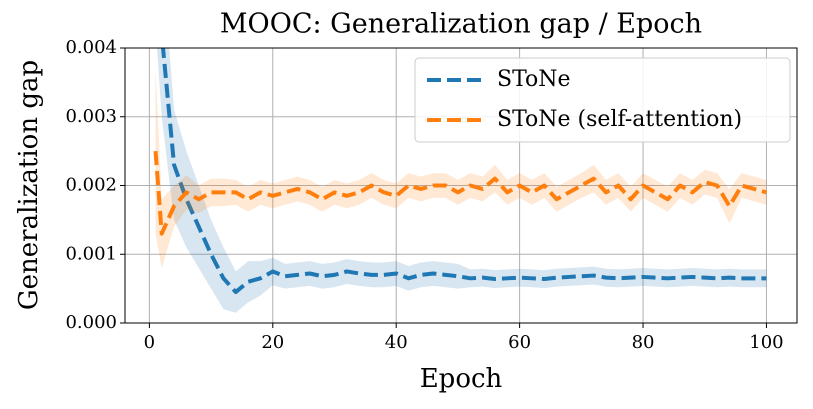 The width and height of the screenshot is (813, 409). Describe the element at coordinates (461, 379) in the screenshot. I see `x-axis-label: Epoch` at that location.